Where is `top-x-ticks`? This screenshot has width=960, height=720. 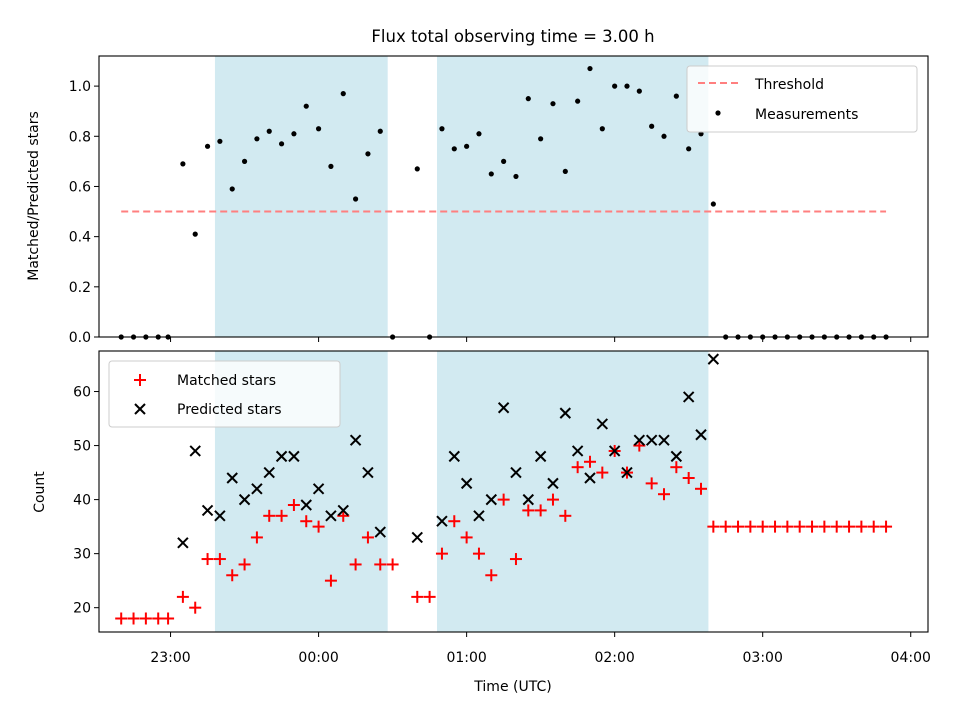 top-x-ticks is located at coordinates (541, 339).